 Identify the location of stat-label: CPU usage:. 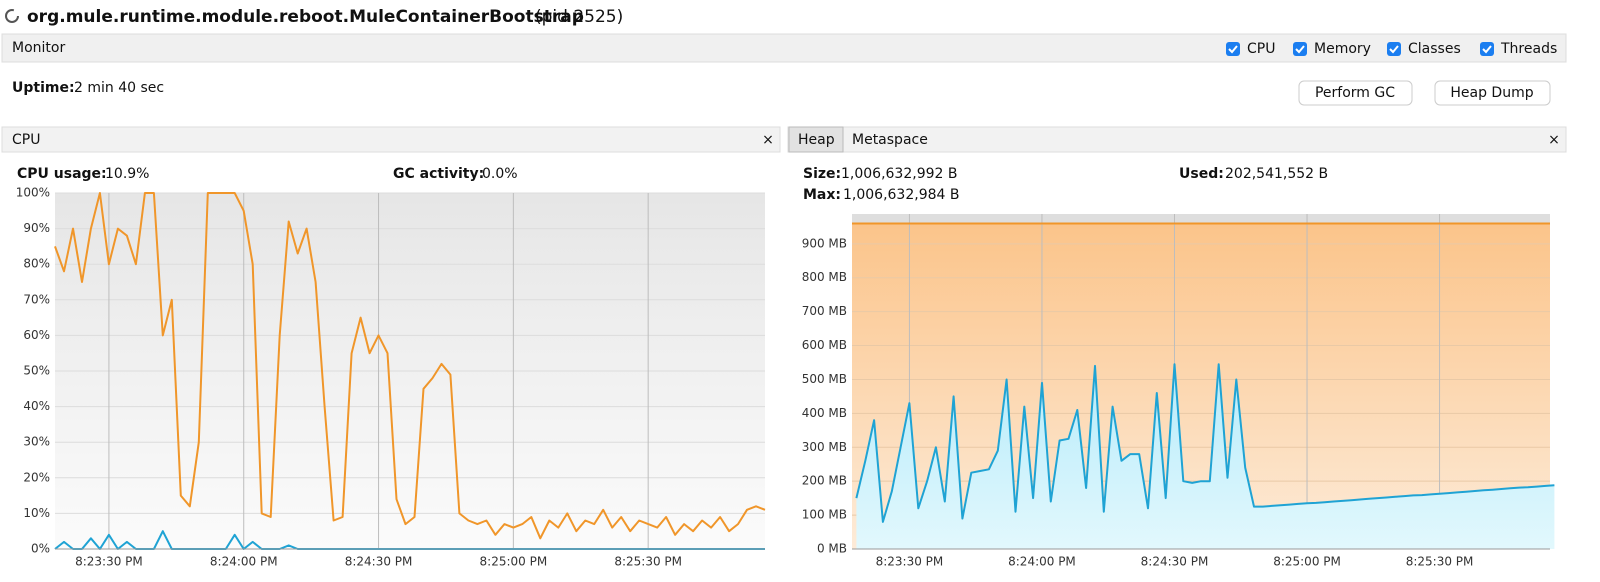
(62, 174).